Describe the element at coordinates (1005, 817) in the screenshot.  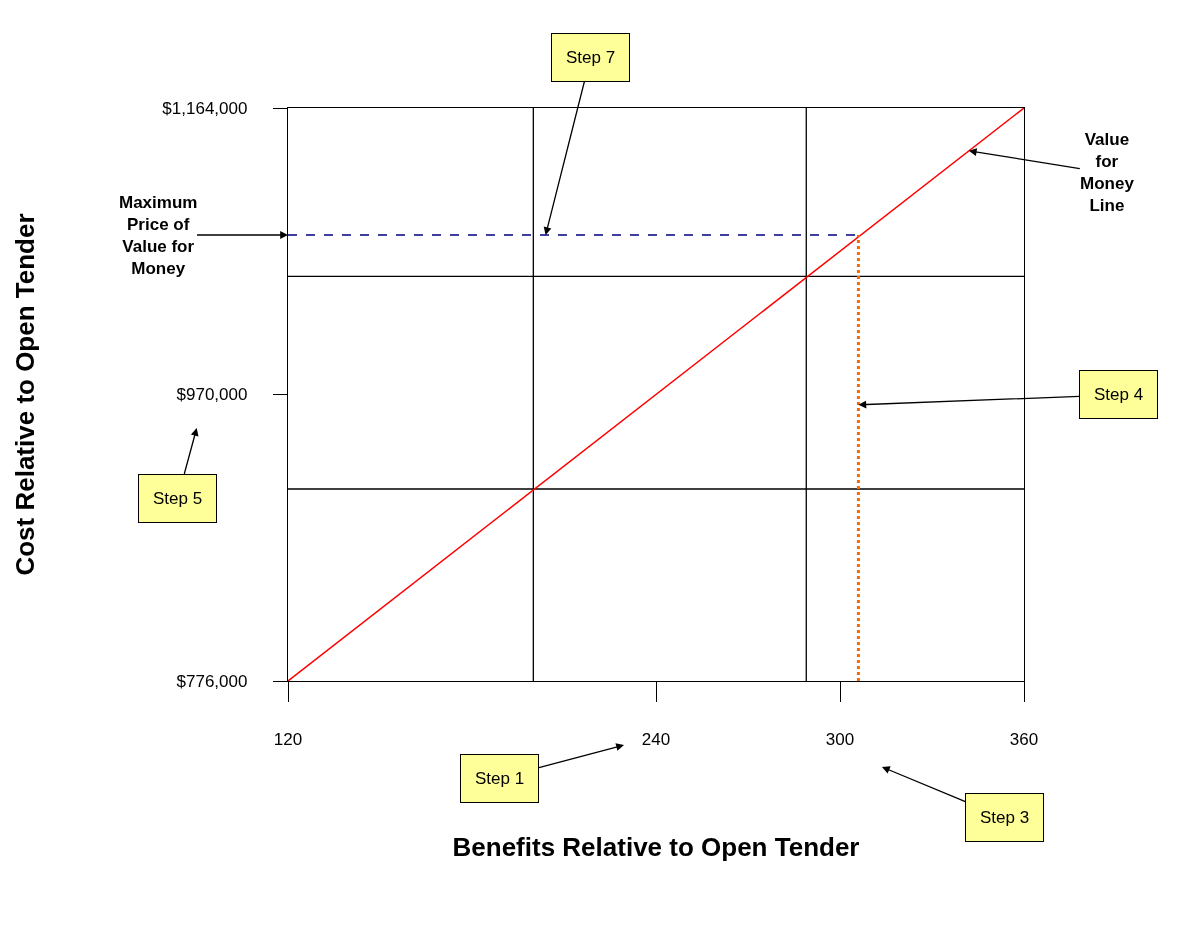
I see `text: Step 3` at that location.